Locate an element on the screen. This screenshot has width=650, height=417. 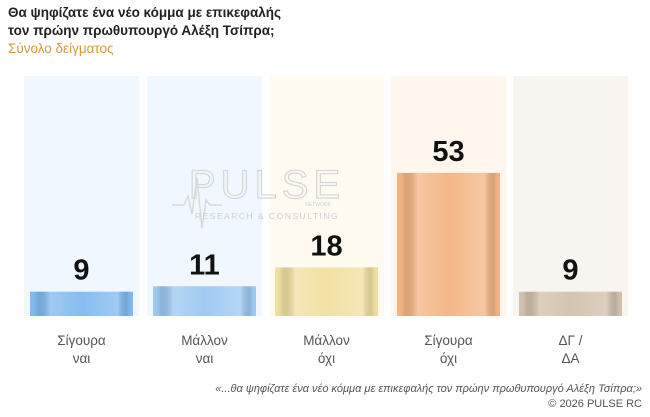
title-line-1: Θα ψηφίζατε ένα νέο κόμμα με επικεφαλής is located at coordinates (145, 12).